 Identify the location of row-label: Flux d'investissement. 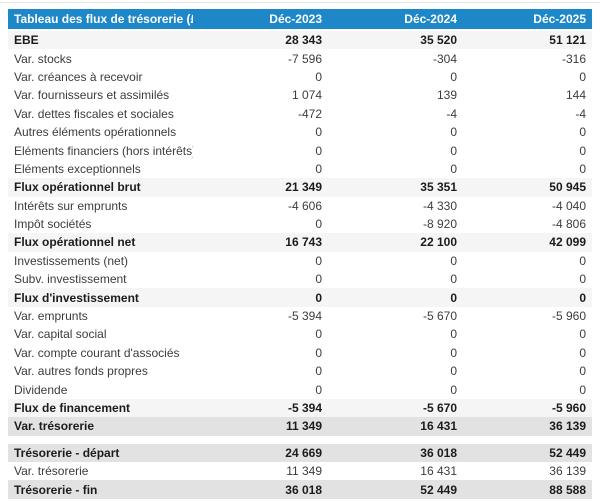
(76, 297).